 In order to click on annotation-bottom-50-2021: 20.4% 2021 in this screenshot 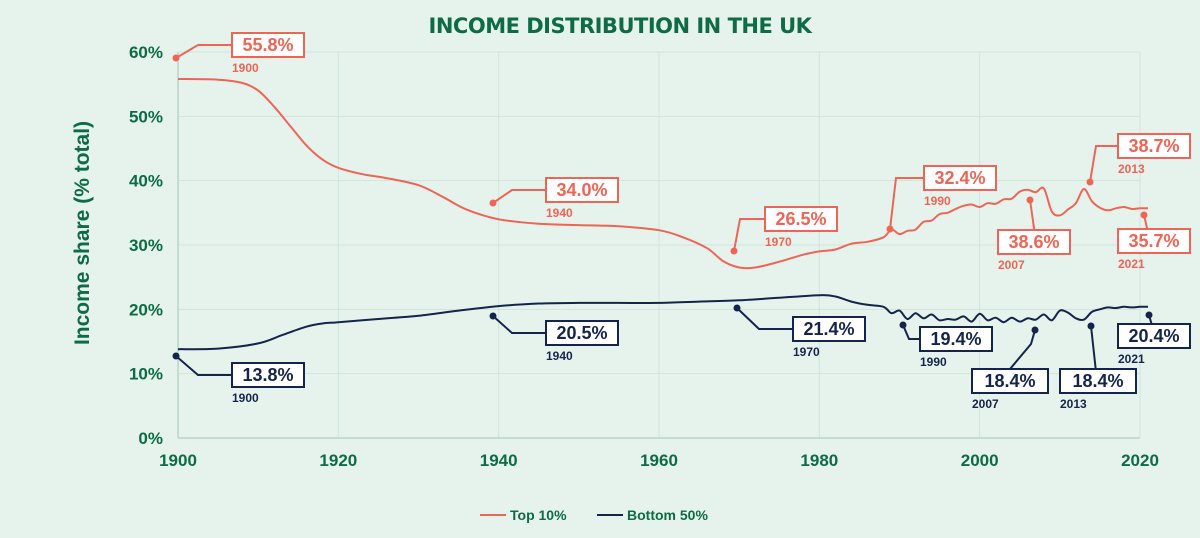, I will do `click(1154, 338)`.